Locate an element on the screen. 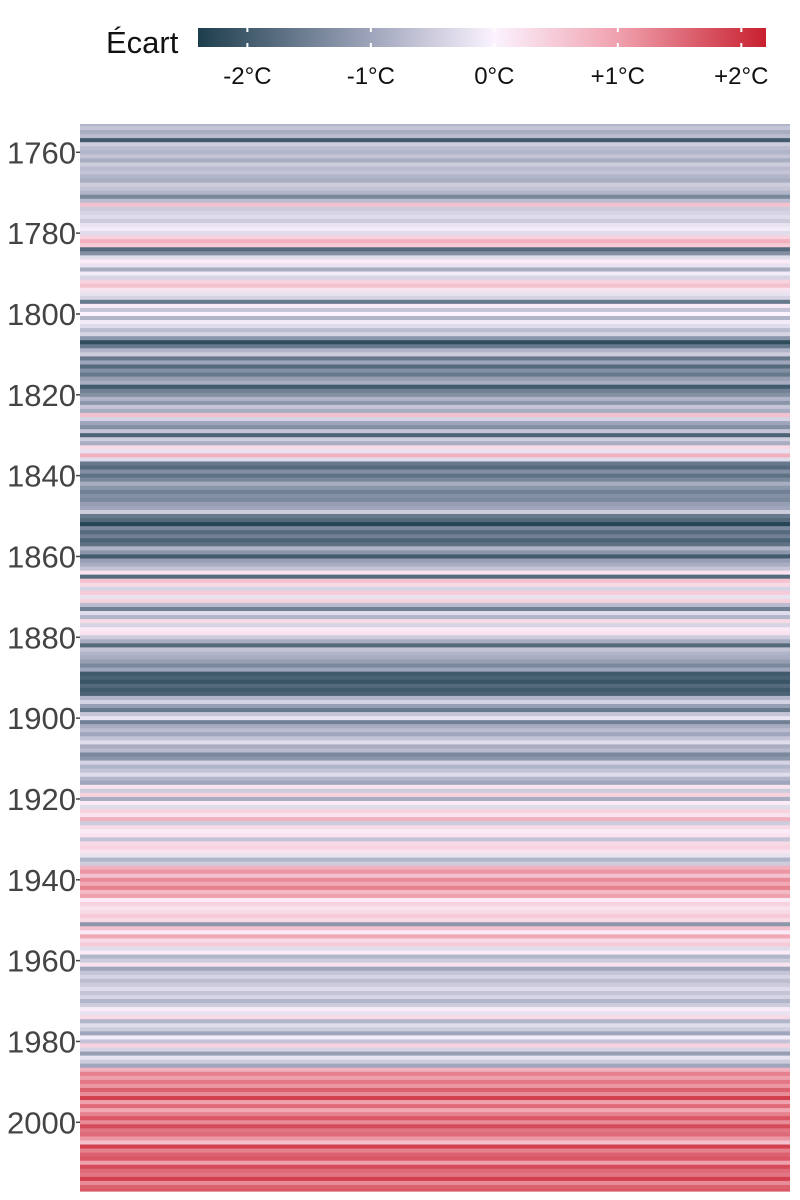 This screenshot has height=1200, width=800. y-tick-label: 1780 is located at coordinates (41, 233).